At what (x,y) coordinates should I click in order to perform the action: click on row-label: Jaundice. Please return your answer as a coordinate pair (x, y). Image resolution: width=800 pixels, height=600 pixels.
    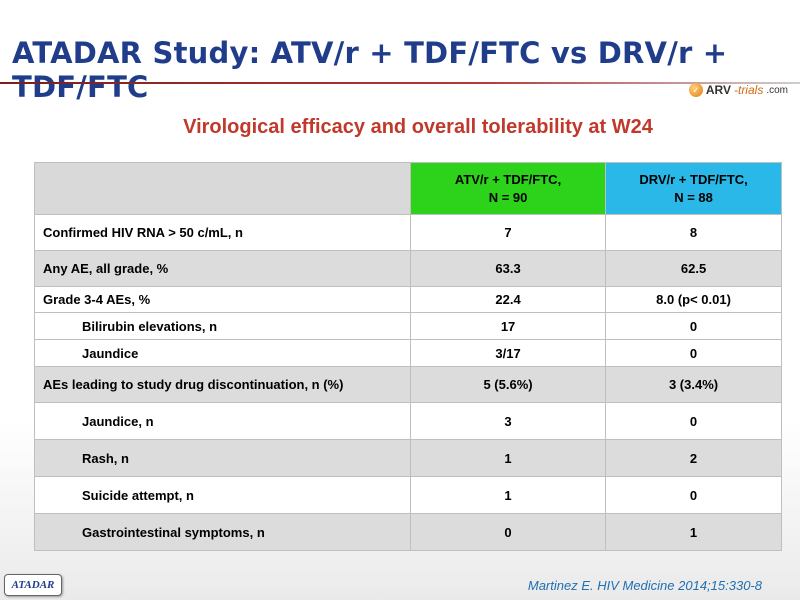
    Looking at the image, I should click on (222, 353).